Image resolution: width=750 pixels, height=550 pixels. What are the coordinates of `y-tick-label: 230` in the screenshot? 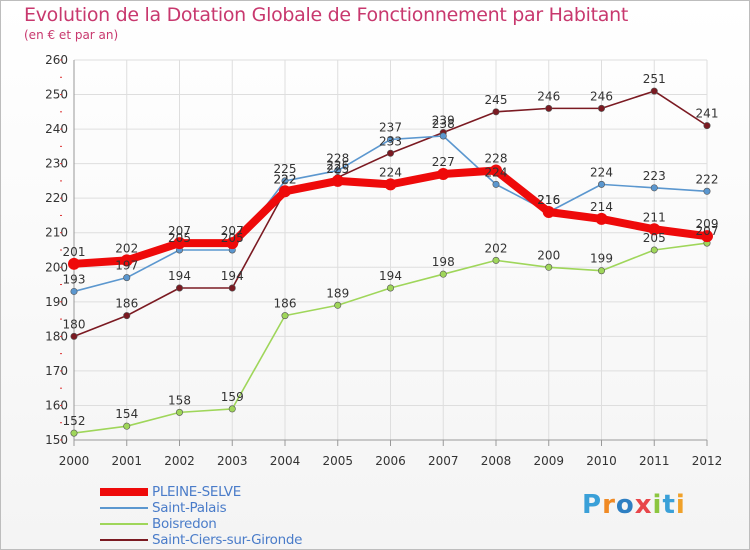 It's located at (56, 164).